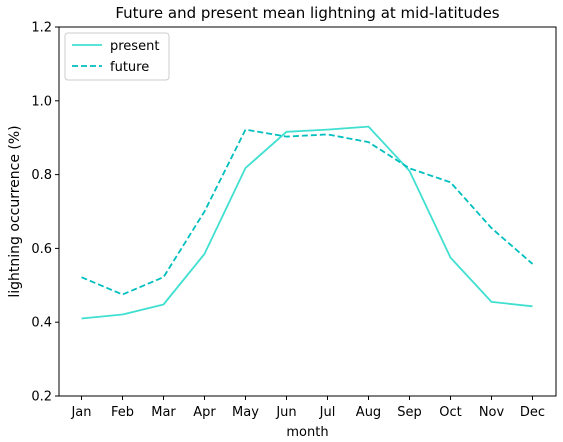  Describe the element at coordinates (307, 408) in the screenshot. I see `x-axis: Jan Feb Mar Apr May Jun Jul Aug Sep Oct Nov Dec` at that location.